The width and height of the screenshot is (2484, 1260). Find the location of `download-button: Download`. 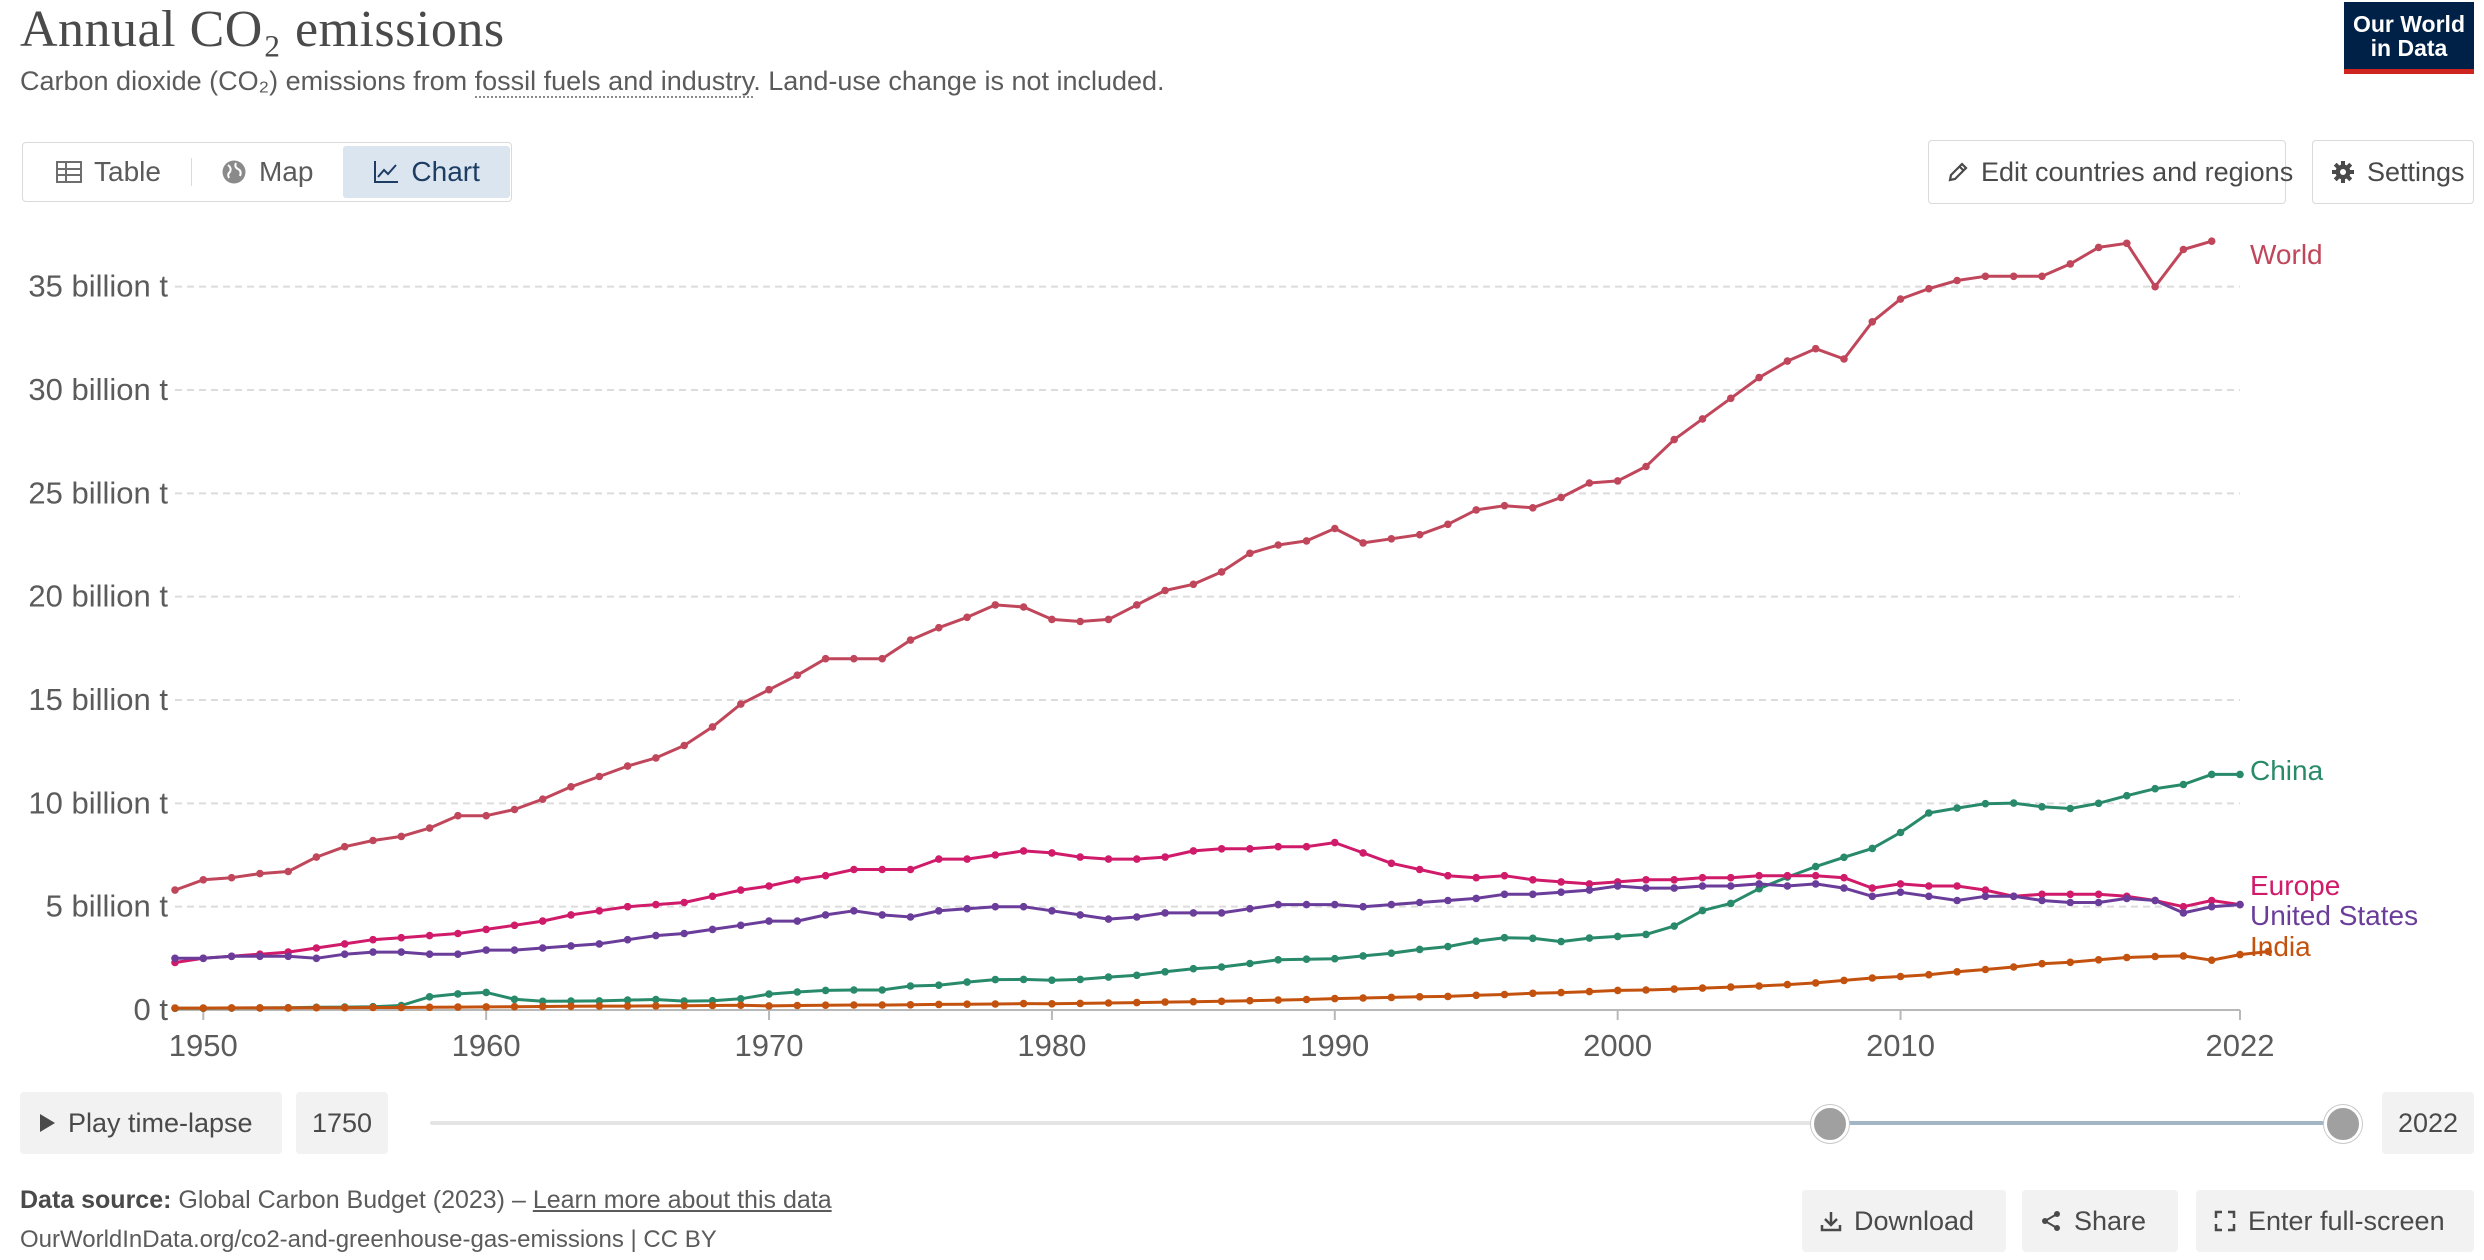

download-button: Download is located at coordinates (1904, 1221).